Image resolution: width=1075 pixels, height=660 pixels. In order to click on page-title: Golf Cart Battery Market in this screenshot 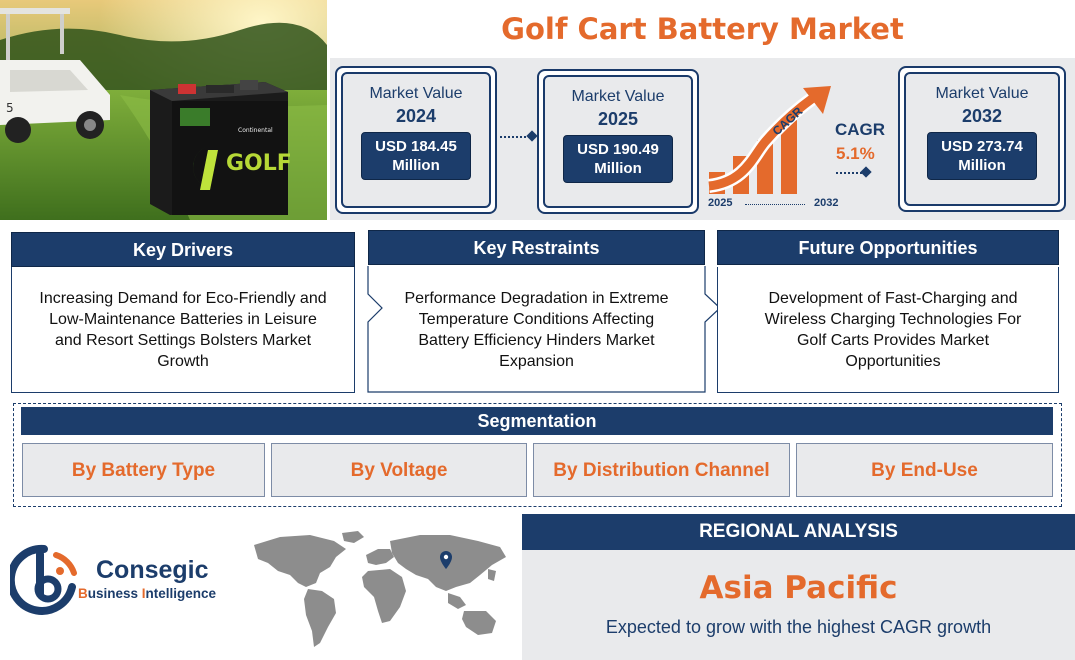, I will do `click(702, 29)`.